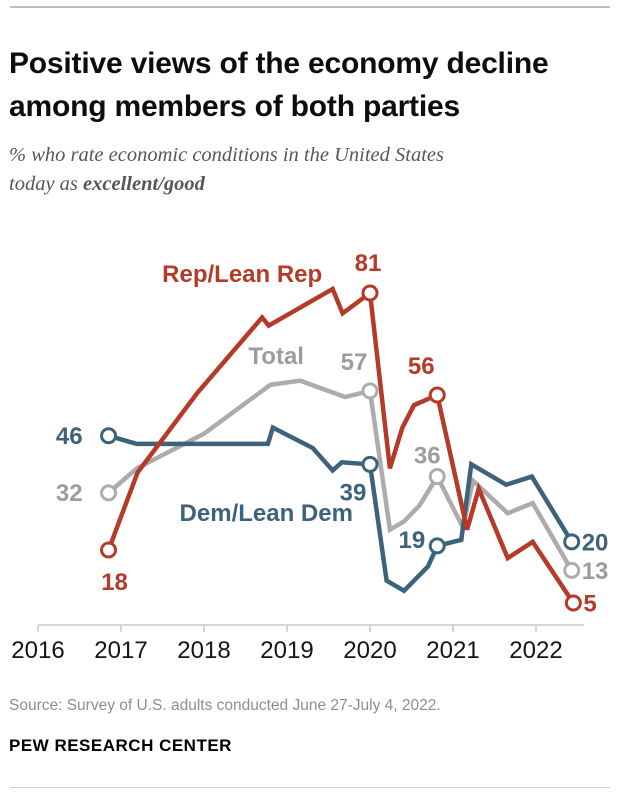 Image resolution: width=620 pixels, height=794 pixels. Describe the element at coordinates (595, 542) in the screenshot. I see `value-label-dem-lean-dem-20: 20` at that location.